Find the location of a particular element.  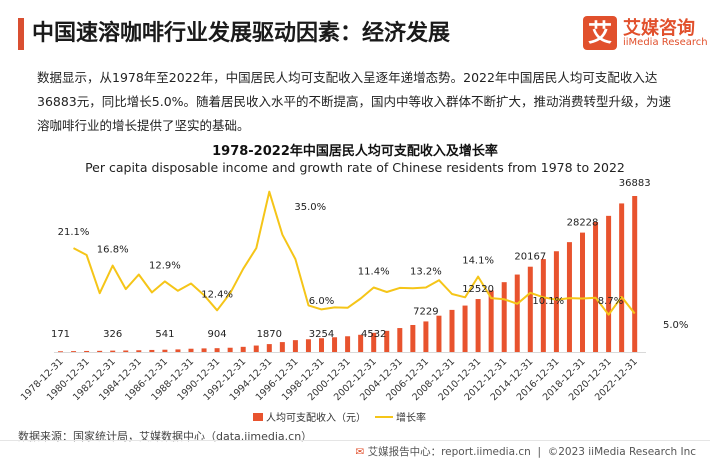

income-data-label: 20167 is located at coordinates (530, 257).